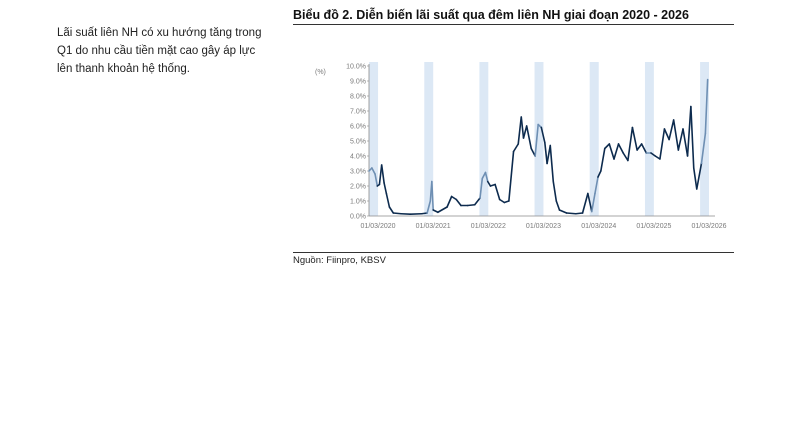  I want to click on y-tick-label: 5.0%, so click(358, 142).